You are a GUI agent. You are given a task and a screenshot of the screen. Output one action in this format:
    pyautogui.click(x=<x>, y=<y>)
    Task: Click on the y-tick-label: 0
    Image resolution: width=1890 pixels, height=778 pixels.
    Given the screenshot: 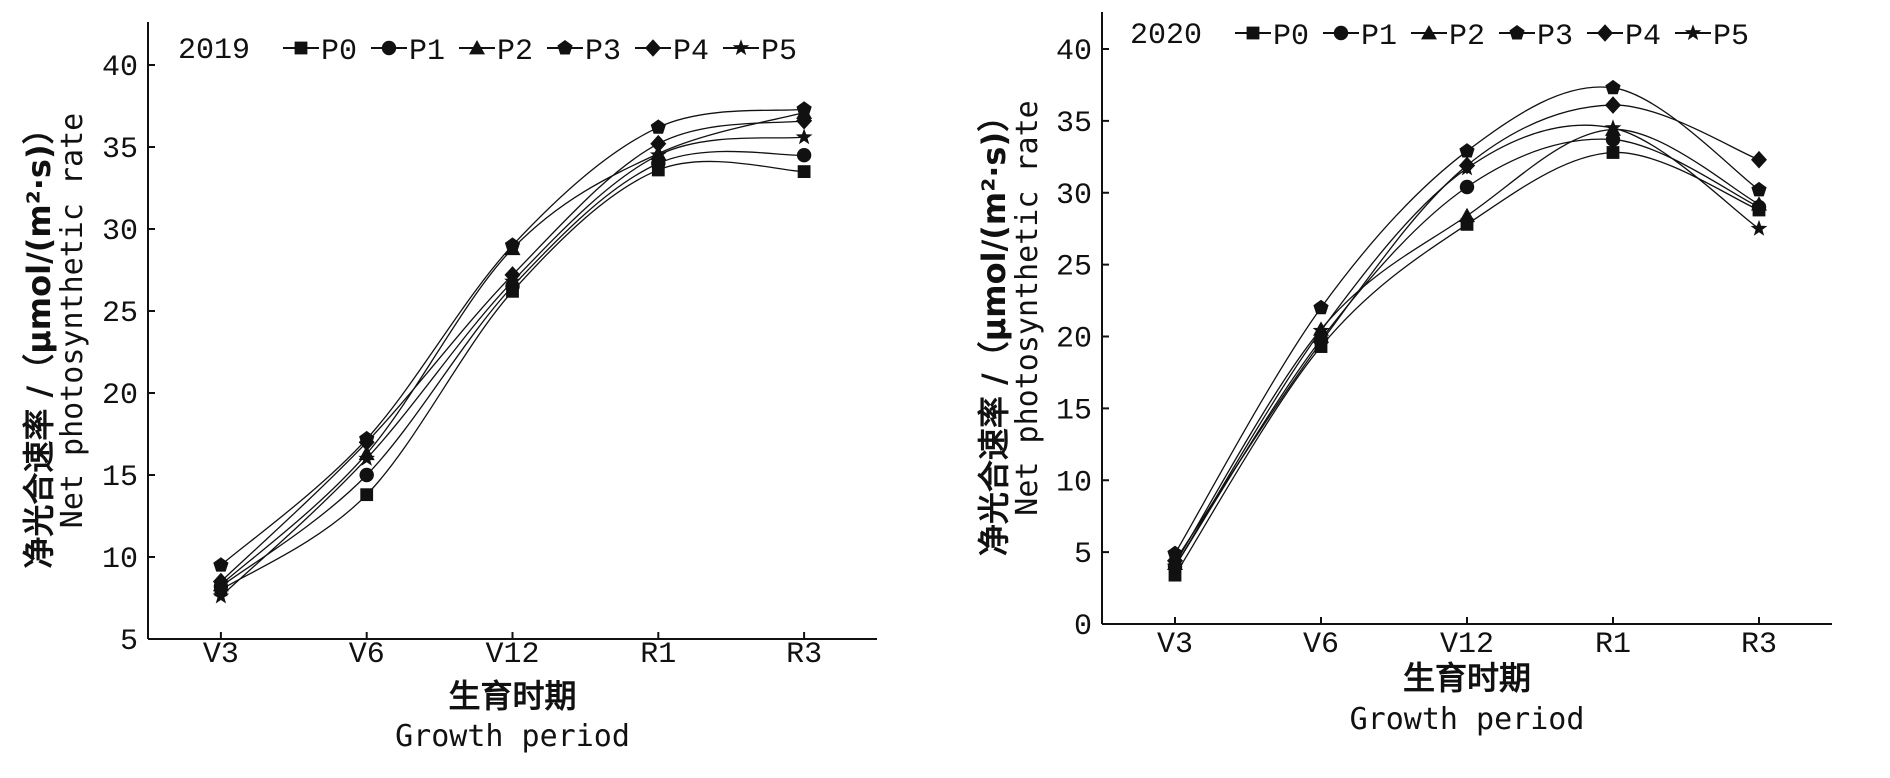 What is the action you would take?
    pyautogui.click(x=1083, y=627)
    